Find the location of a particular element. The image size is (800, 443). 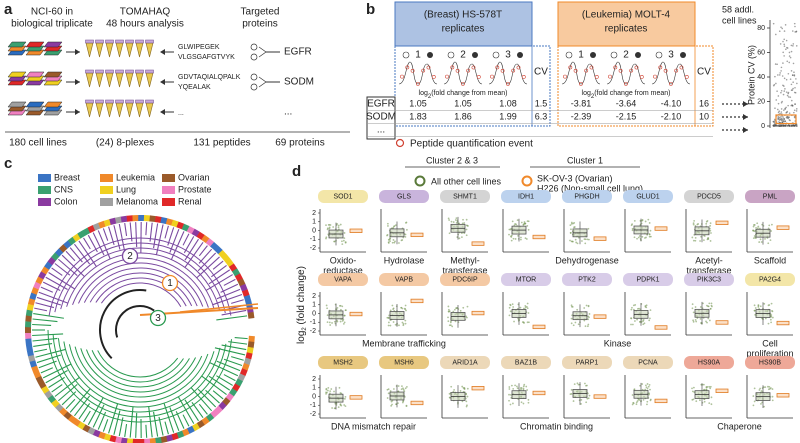

protein-name: PDCD5 is located at coordinates (709, 196).